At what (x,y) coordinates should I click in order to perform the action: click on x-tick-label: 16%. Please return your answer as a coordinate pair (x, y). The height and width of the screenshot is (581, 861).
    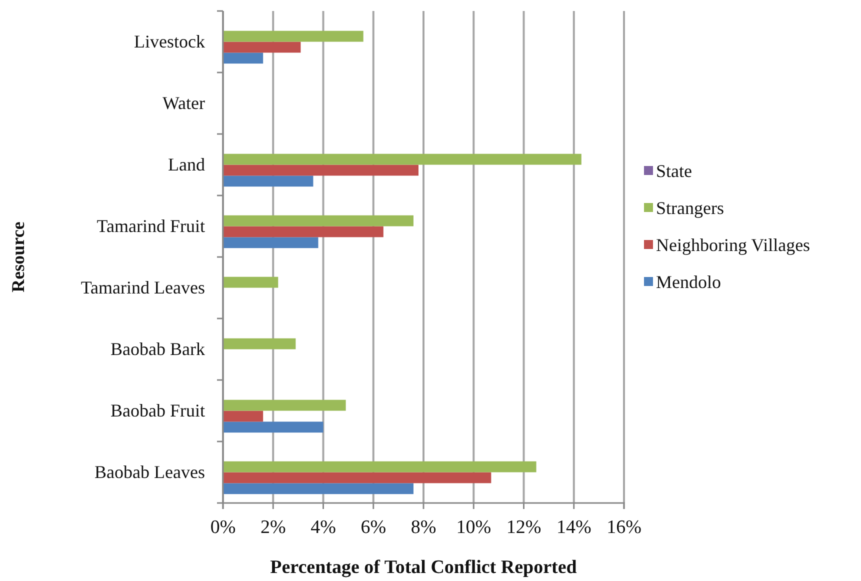
    Looking at the image, I should click on (624, 527).